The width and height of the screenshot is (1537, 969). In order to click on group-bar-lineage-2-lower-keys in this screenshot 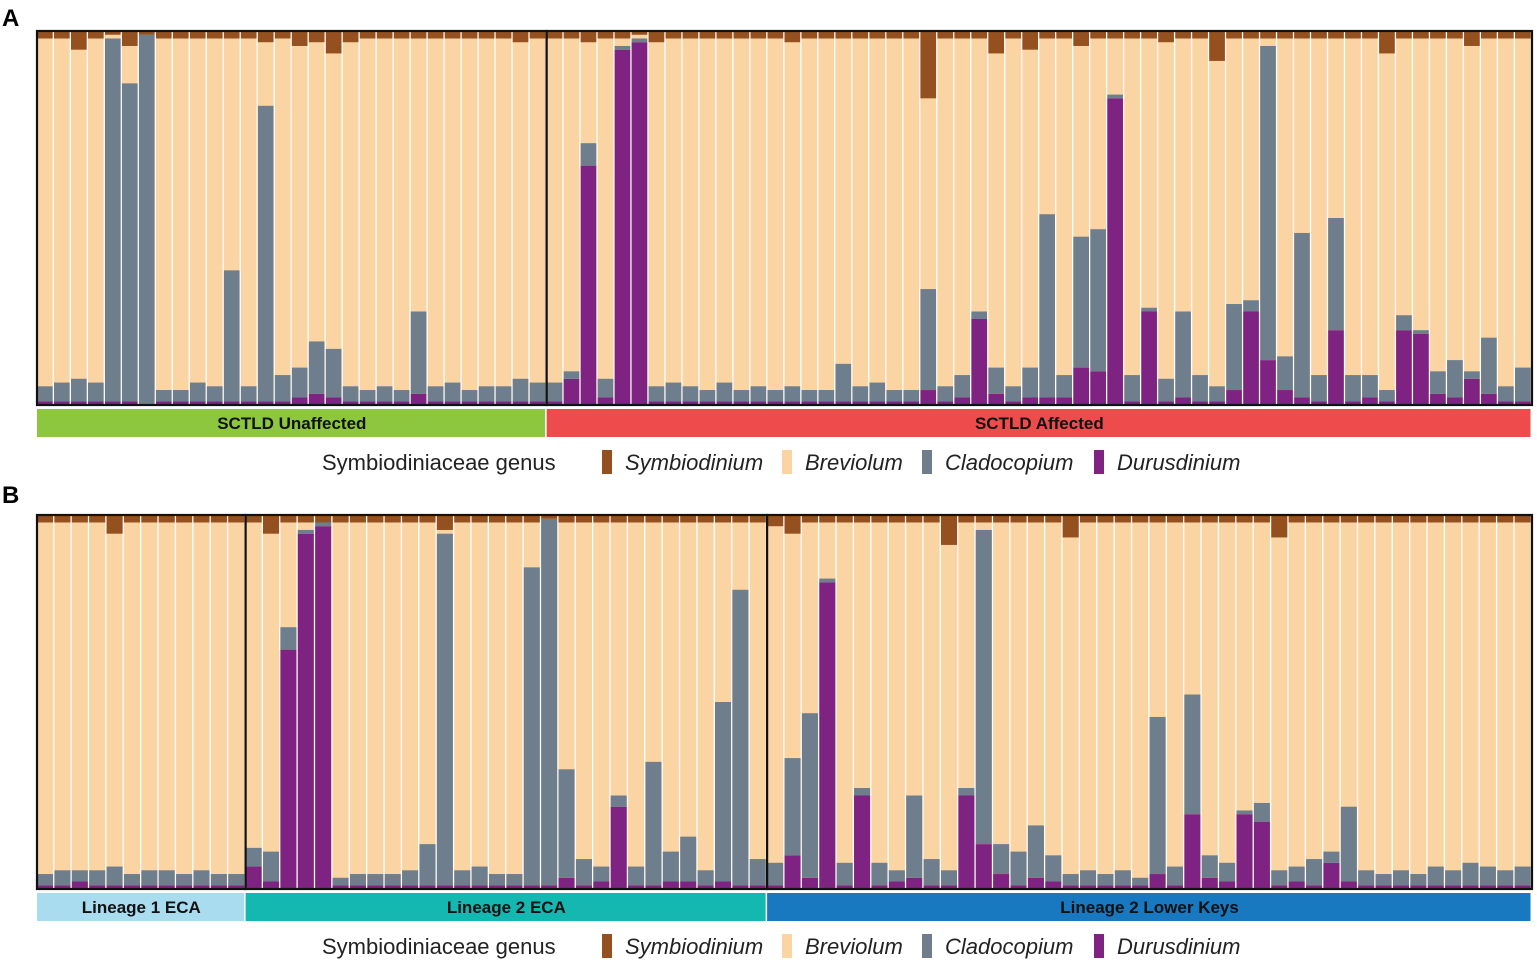, I will do `click(1149, 907)`.